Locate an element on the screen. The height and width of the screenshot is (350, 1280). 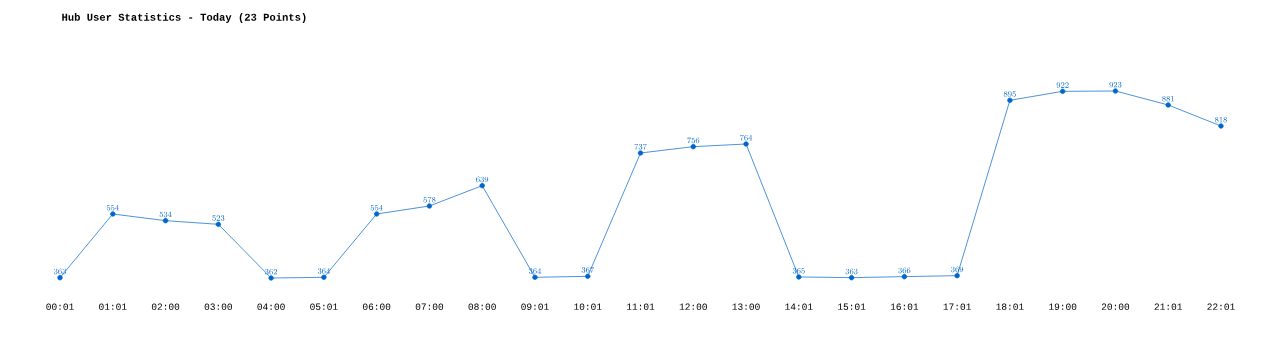
x-tick-label: 02:00 is located at coordinates (165, 306).